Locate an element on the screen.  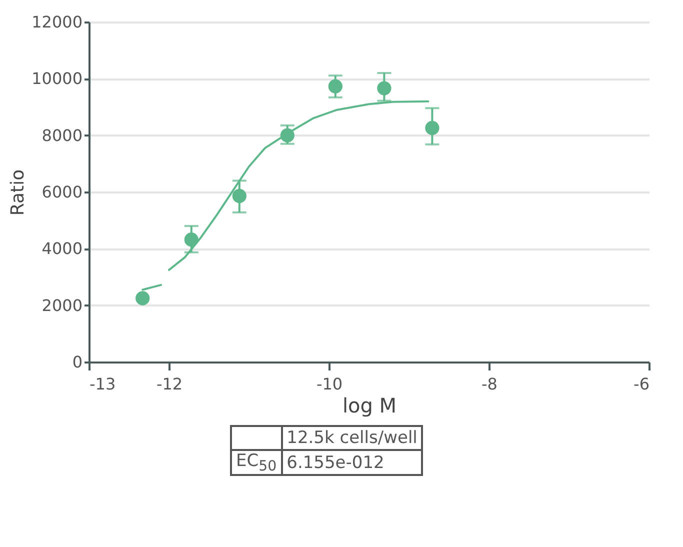
text: EC$_{50}$ is located at coordinates (256, 463).